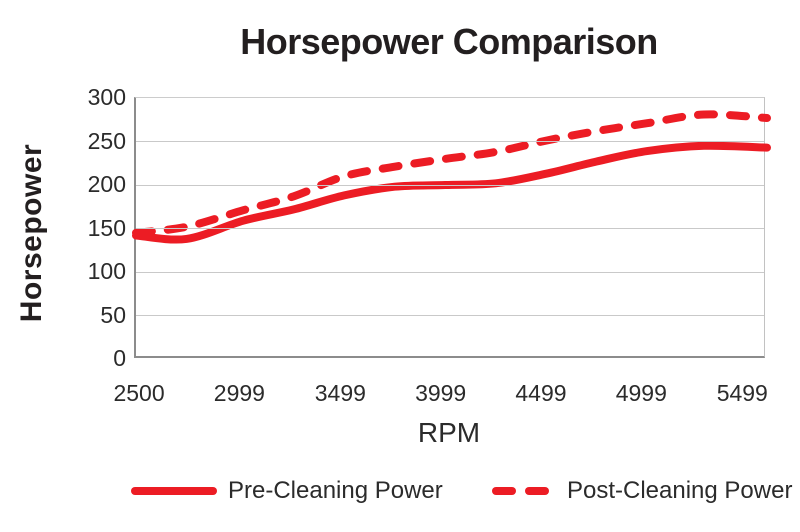 The width and height of the screenshot is (800, 532). What do you see at coordinates (641, 393) in the screenshot?
I see `x-tick-label: 4999` at bounding box center [641, 393].